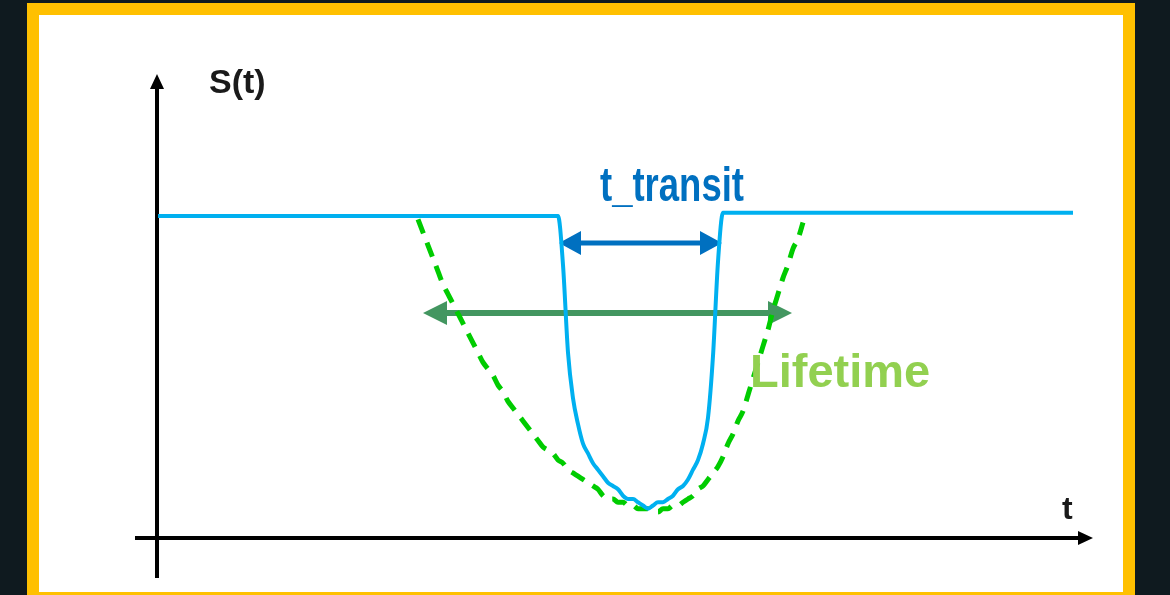 The image size is (1170, 595). What do you see at coordinates (237, 81) in the screenshot?
I see `y-axis-title: S(t)` at bounding box center [237, 81].